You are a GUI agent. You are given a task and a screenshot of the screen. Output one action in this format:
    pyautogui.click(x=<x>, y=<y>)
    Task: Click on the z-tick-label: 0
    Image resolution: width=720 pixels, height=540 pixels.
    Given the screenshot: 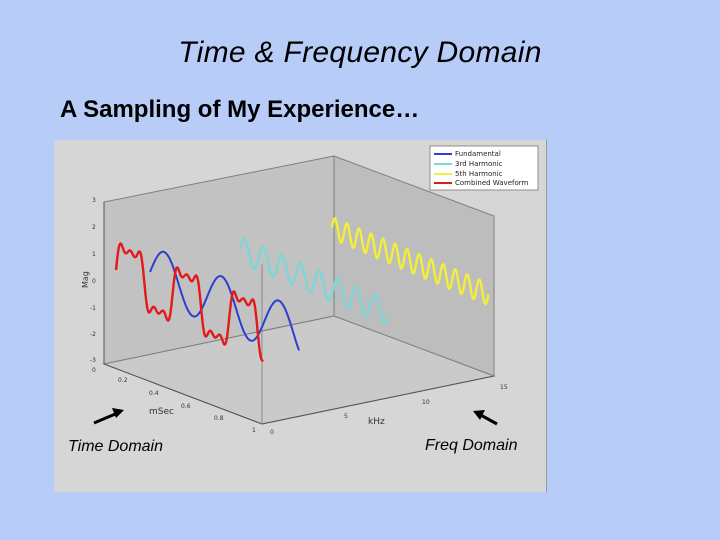 What is the action you would take?
    pyautogui.click(x=94, y=281)
    